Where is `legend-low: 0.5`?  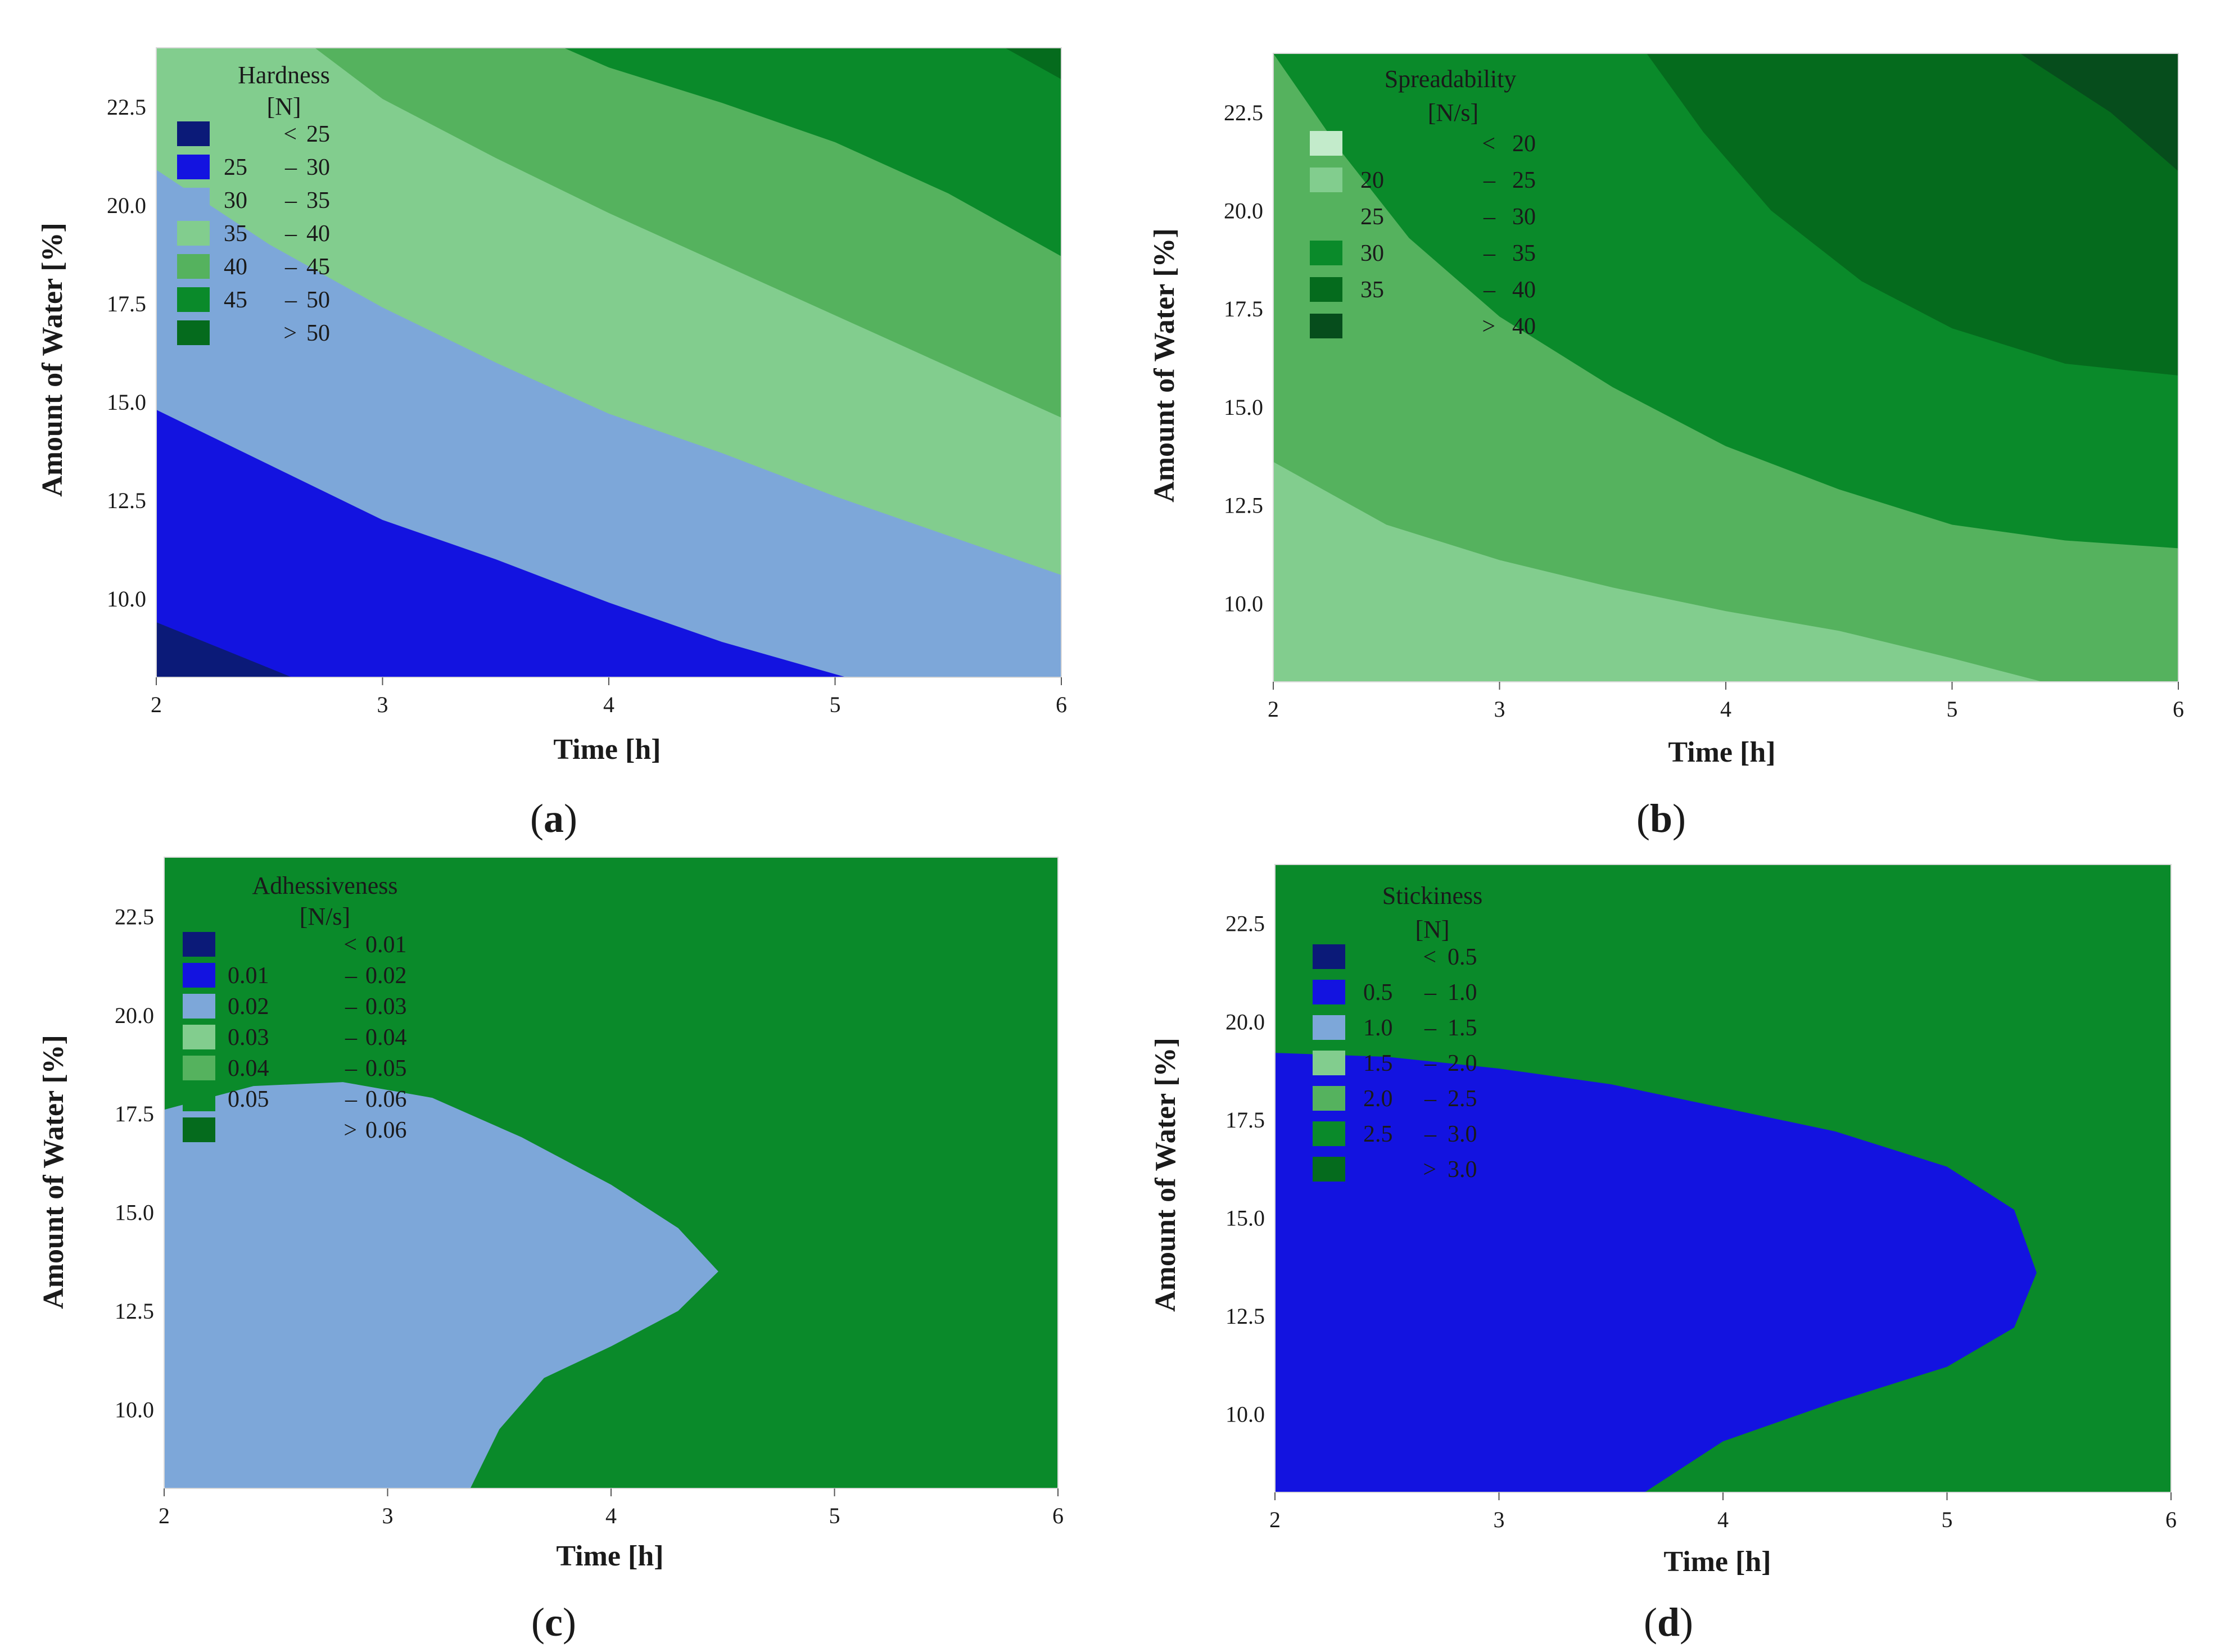
legend-low: 0.5 is located at coordinates (1378, 993).